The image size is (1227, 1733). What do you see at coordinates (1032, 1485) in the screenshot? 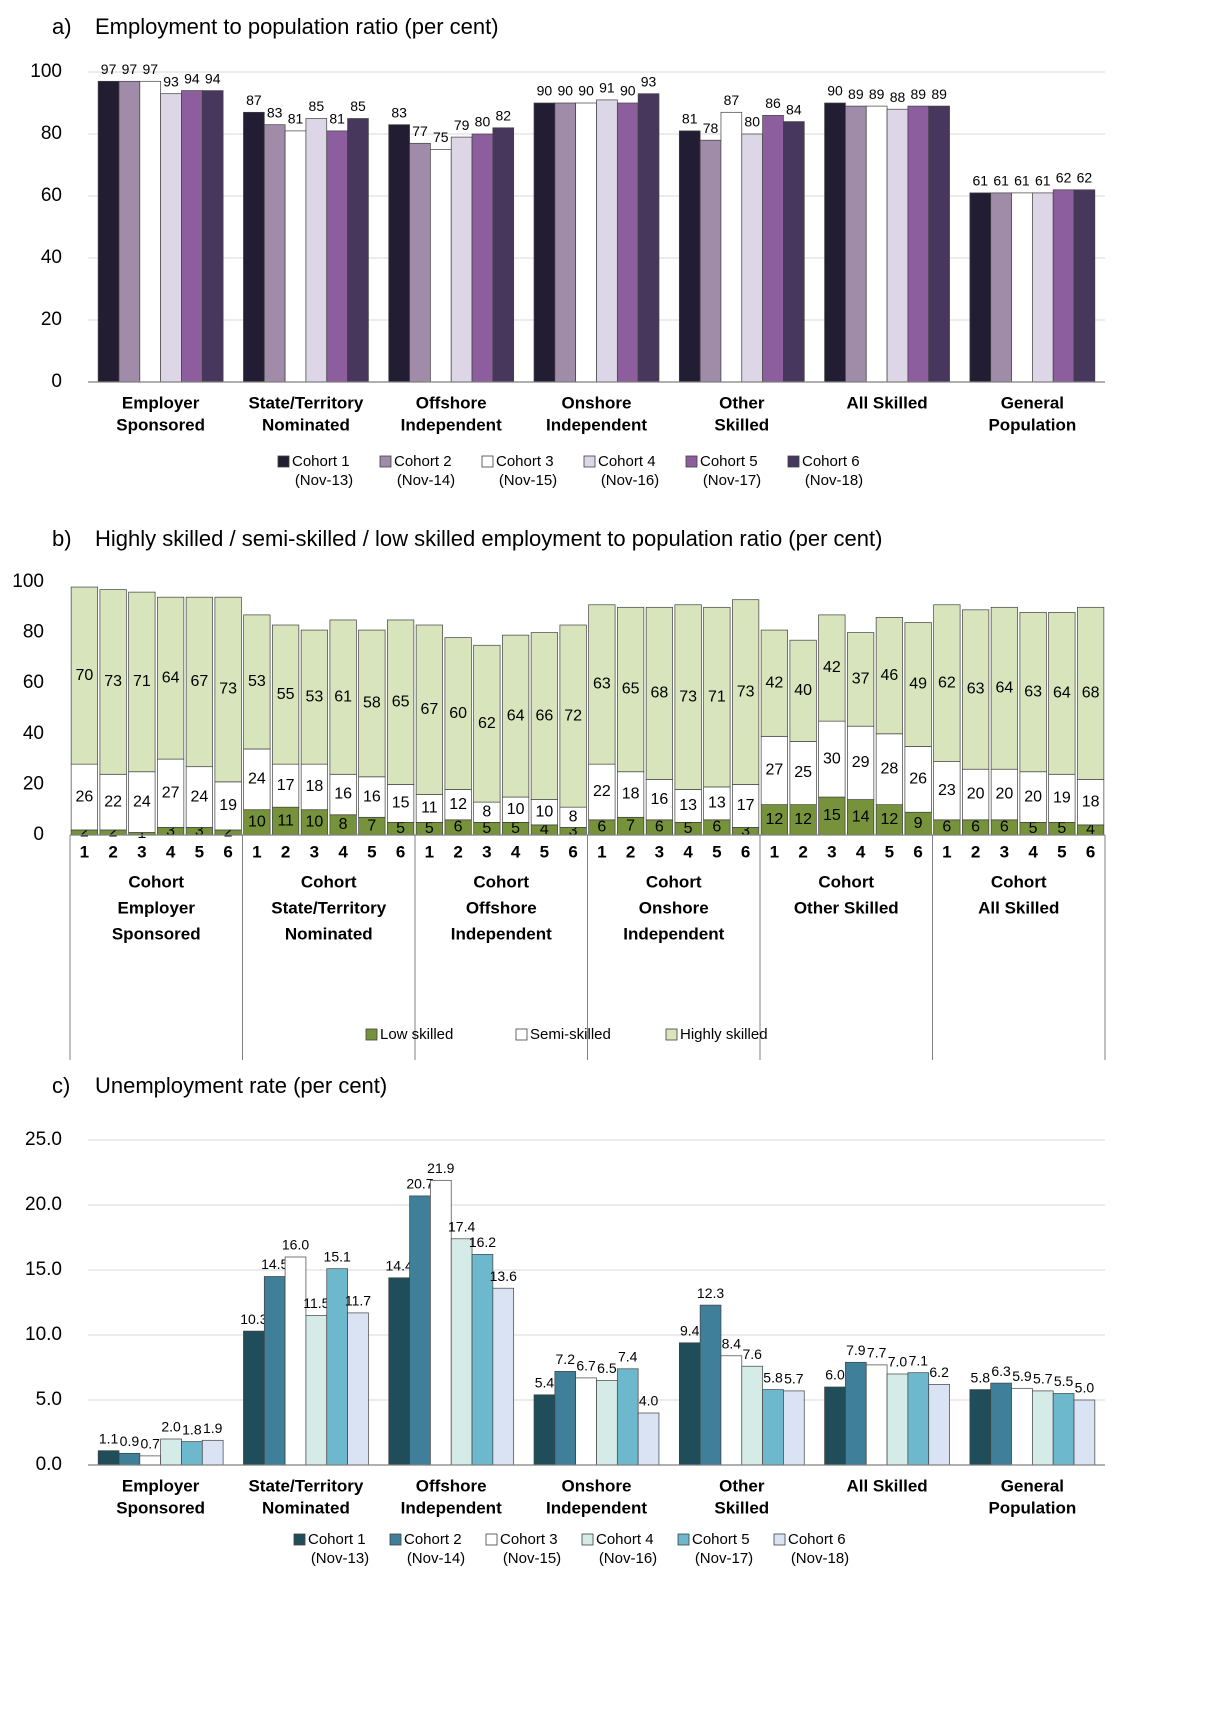
I see `category-label: General` at bounding box center [1032, 1485].